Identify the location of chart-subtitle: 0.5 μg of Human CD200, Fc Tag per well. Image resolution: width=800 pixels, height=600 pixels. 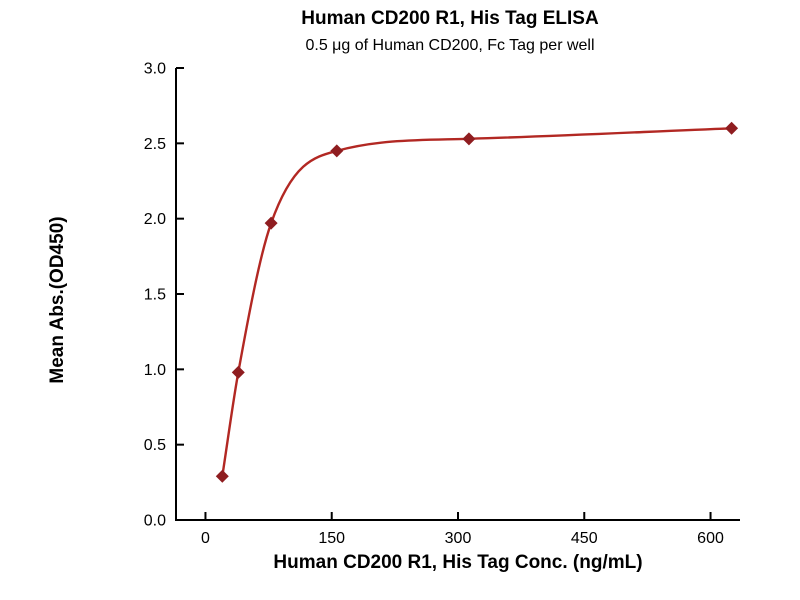
(450, 45).